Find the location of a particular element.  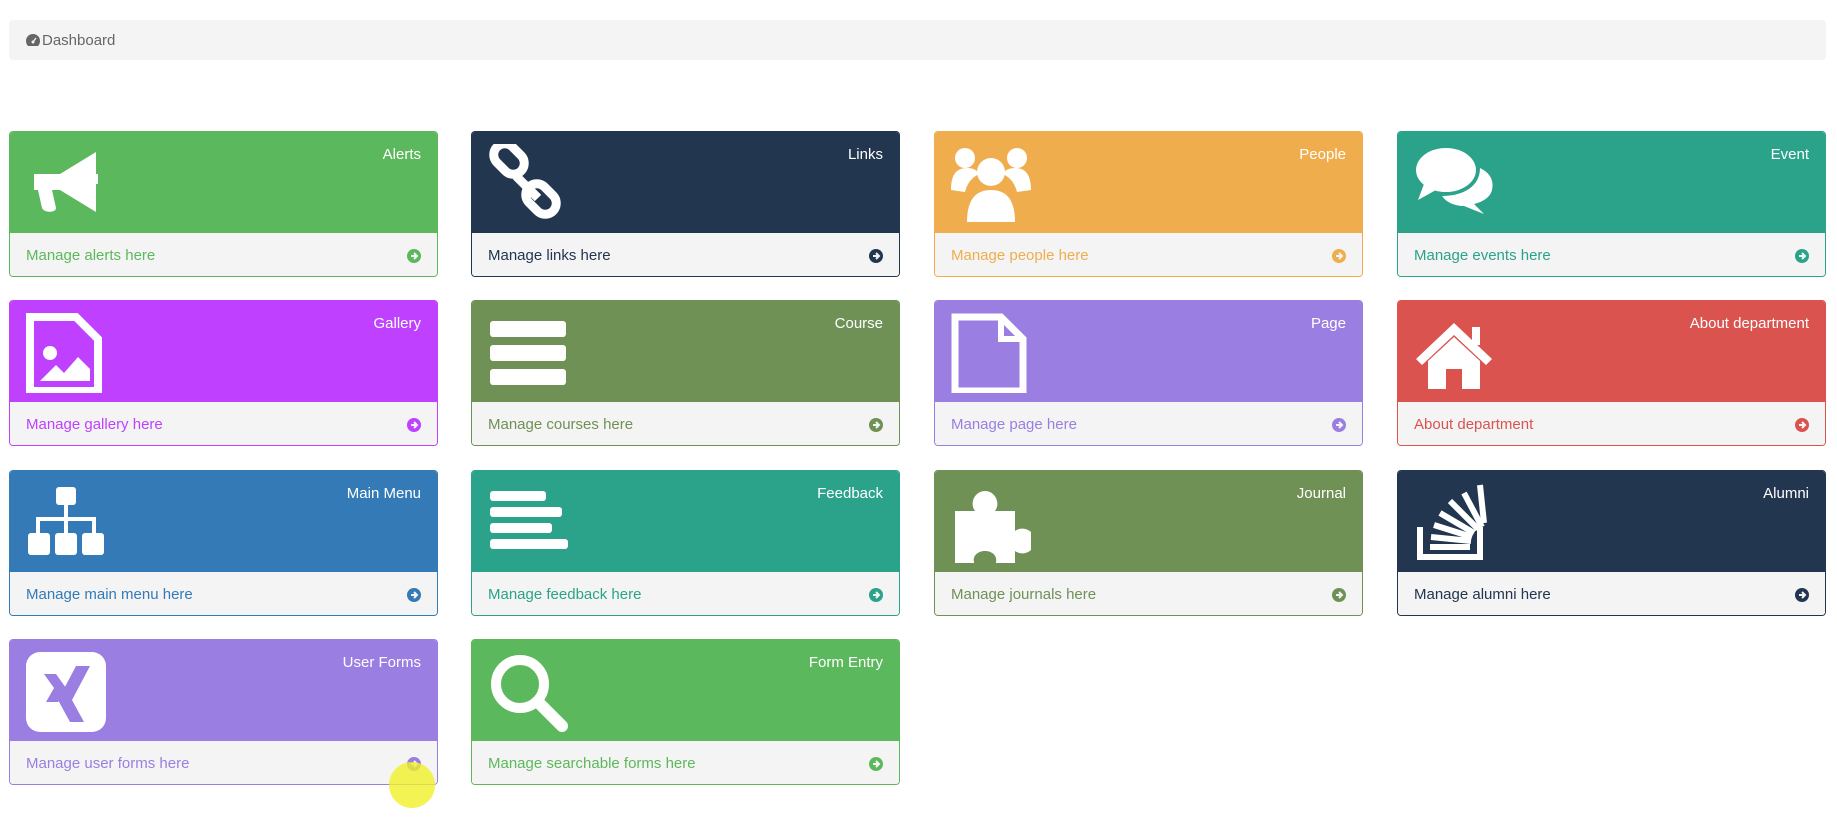

card-title: People is located at coordinates (1322, 154).